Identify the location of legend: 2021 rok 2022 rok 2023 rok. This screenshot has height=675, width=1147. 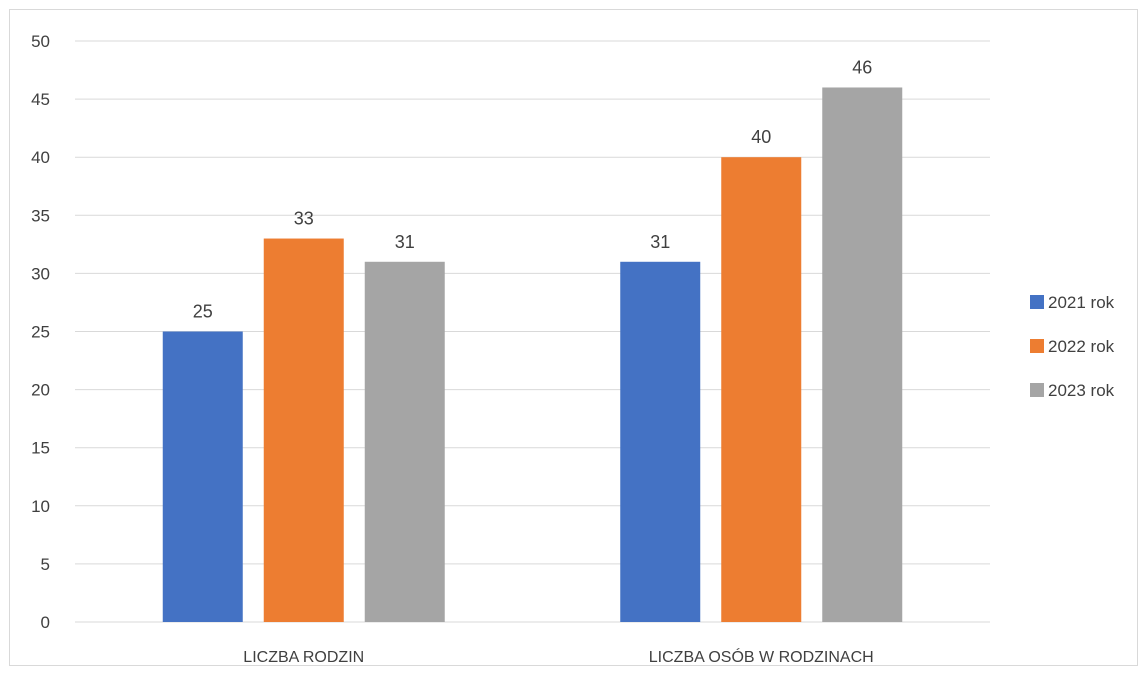
(1072, 346).